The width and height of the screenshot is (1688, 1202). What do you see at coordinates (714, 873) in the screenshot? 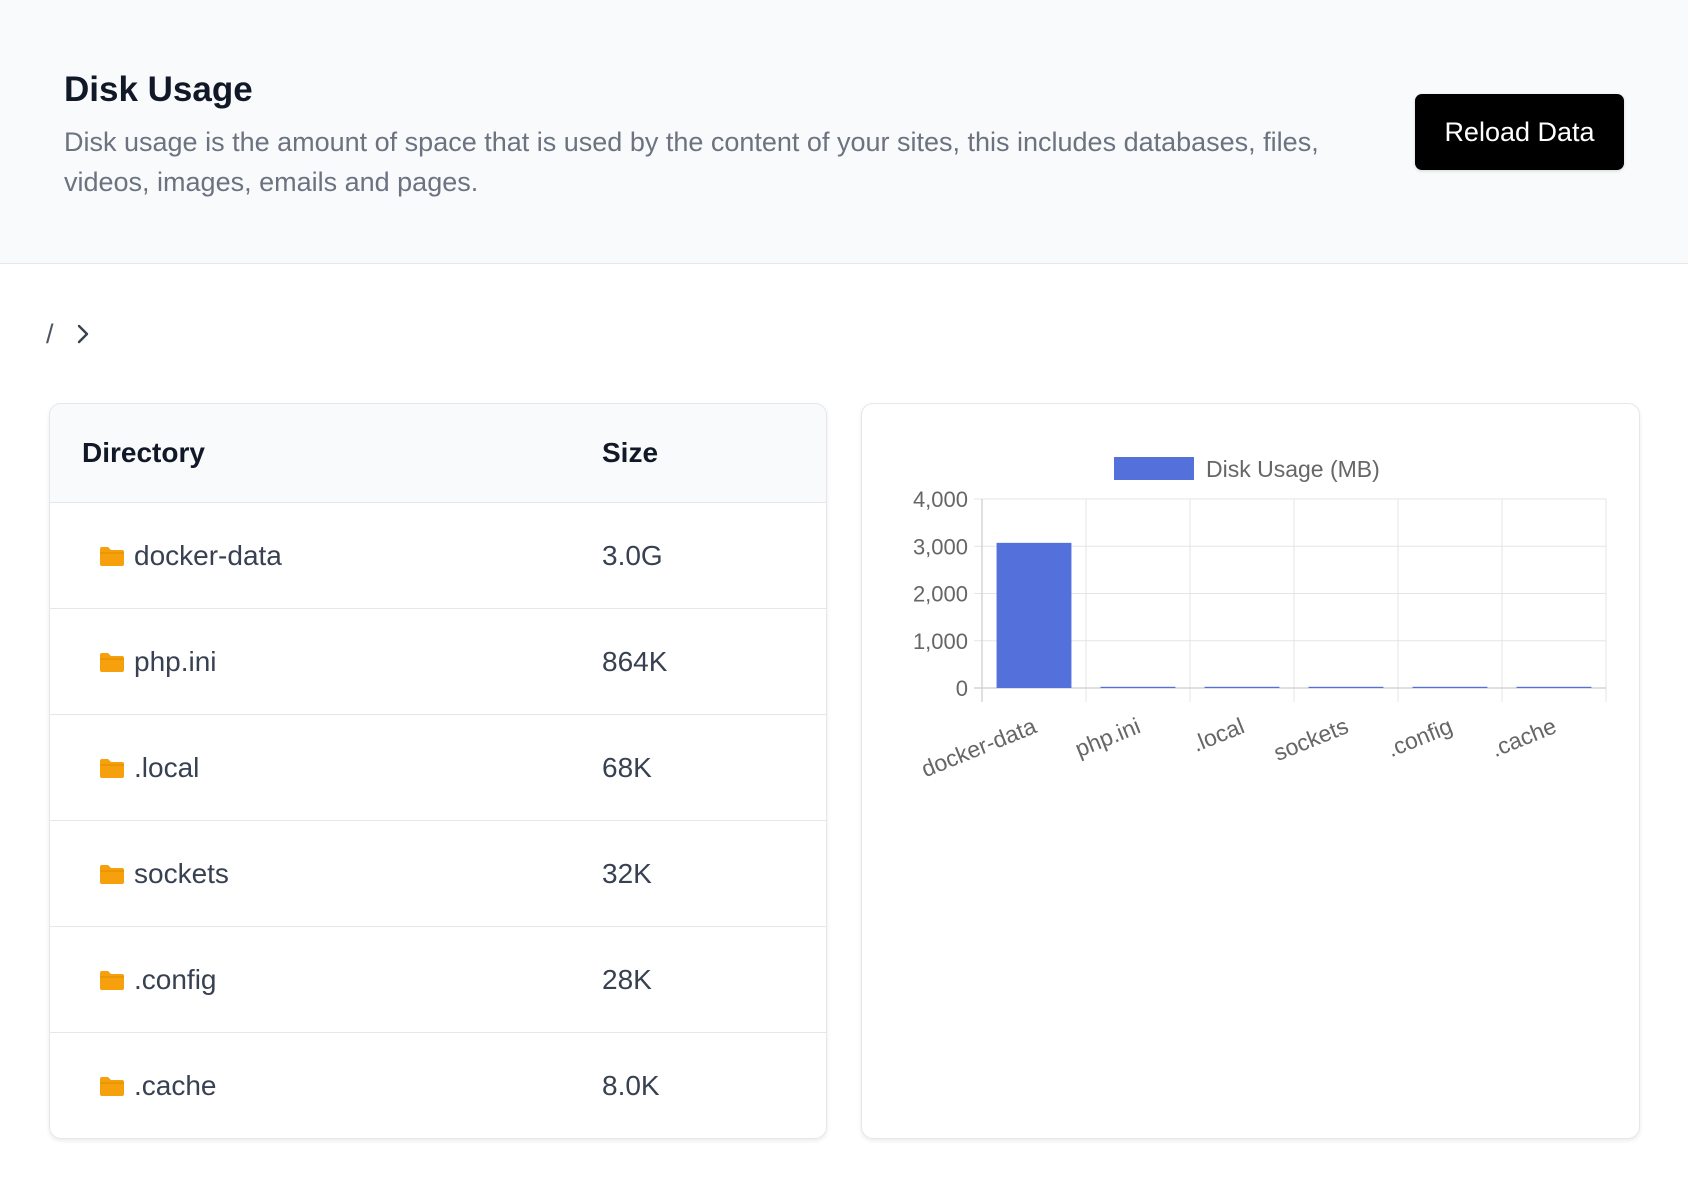
I see `size-cell: 32K` at bounding box center [714, 873].